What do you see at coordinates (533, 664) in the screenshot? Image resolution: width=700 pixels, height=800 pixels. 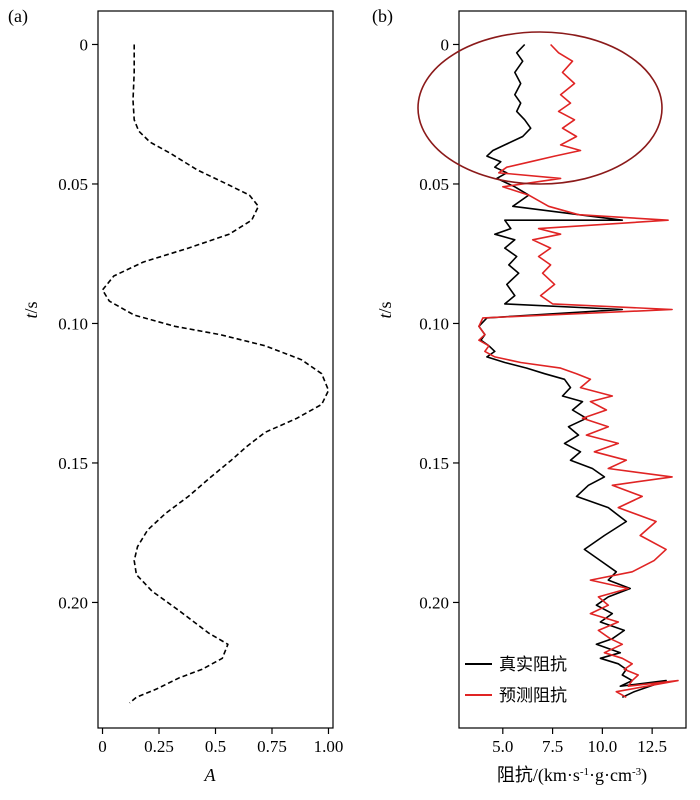 I see `legend-label-true-impedance: 真实阻抗` at bounding box center [533, 664].